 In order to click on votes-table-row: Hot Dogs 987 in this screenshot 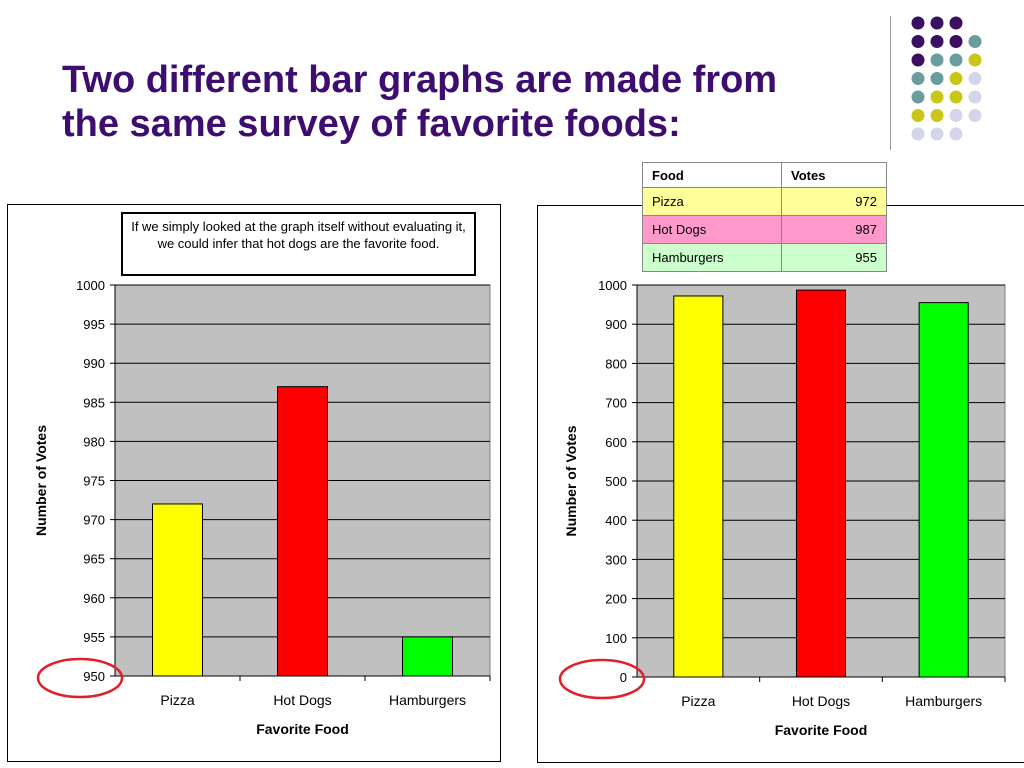, I will do `click(764, 229)`.